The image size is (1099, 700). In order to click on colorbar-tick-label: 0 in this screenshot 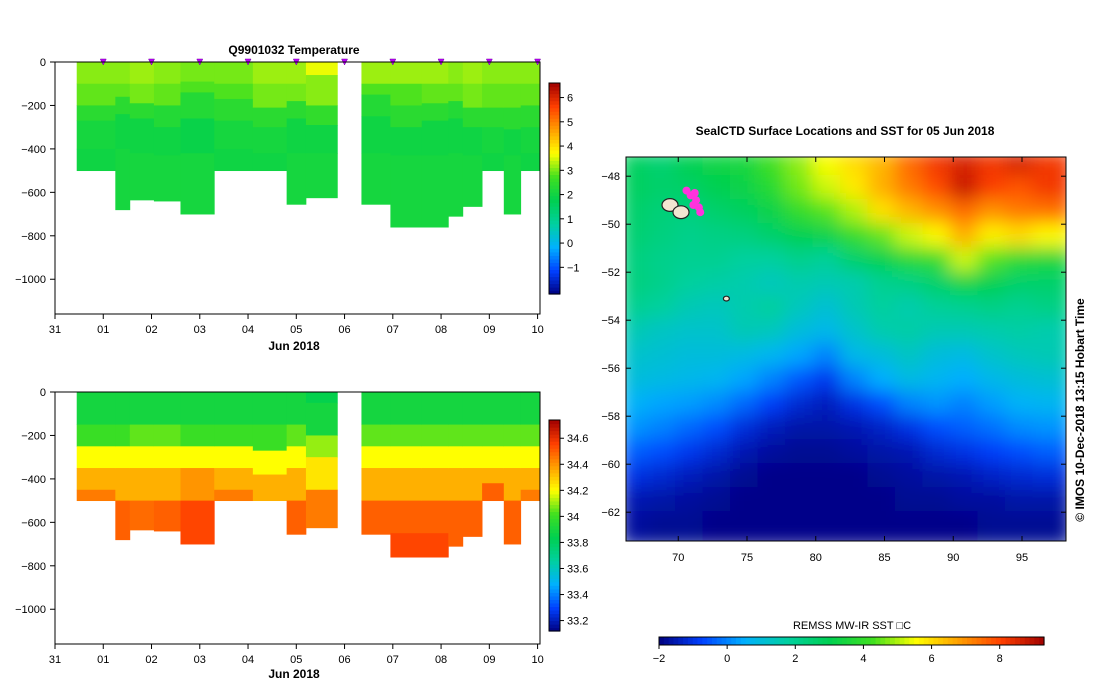, I will do `click(570, 244)`.